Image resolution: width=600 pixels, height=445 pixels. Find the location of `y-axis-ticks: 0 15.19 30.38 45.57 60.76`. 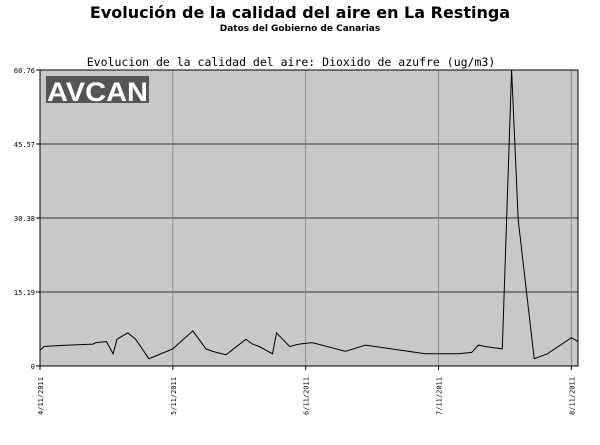

y-axis-ticks: 0 15.19 30.38 45.57 60.76 is located at coordinates (27, 219).